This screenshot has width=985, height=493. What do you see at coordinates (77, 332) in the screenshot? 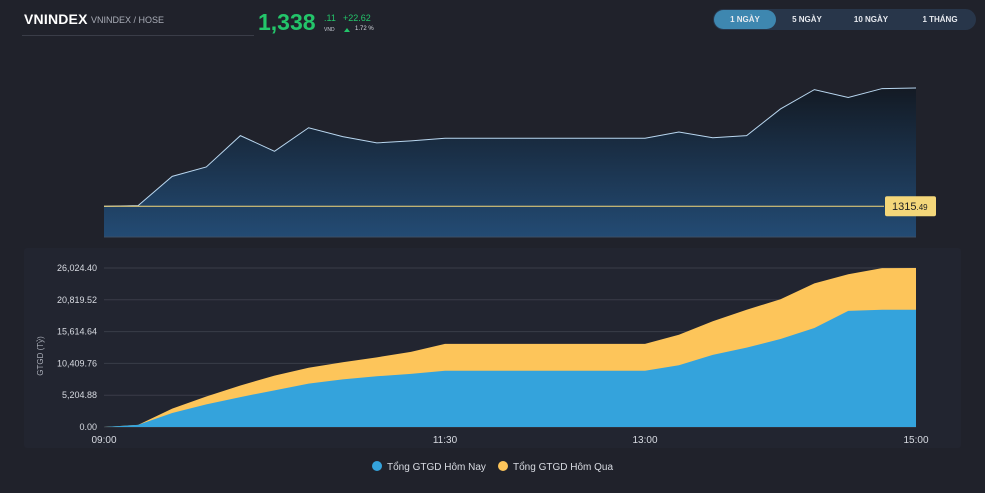
I see `y-tick-label: 15,614.64` at bounding box center [77, 332].